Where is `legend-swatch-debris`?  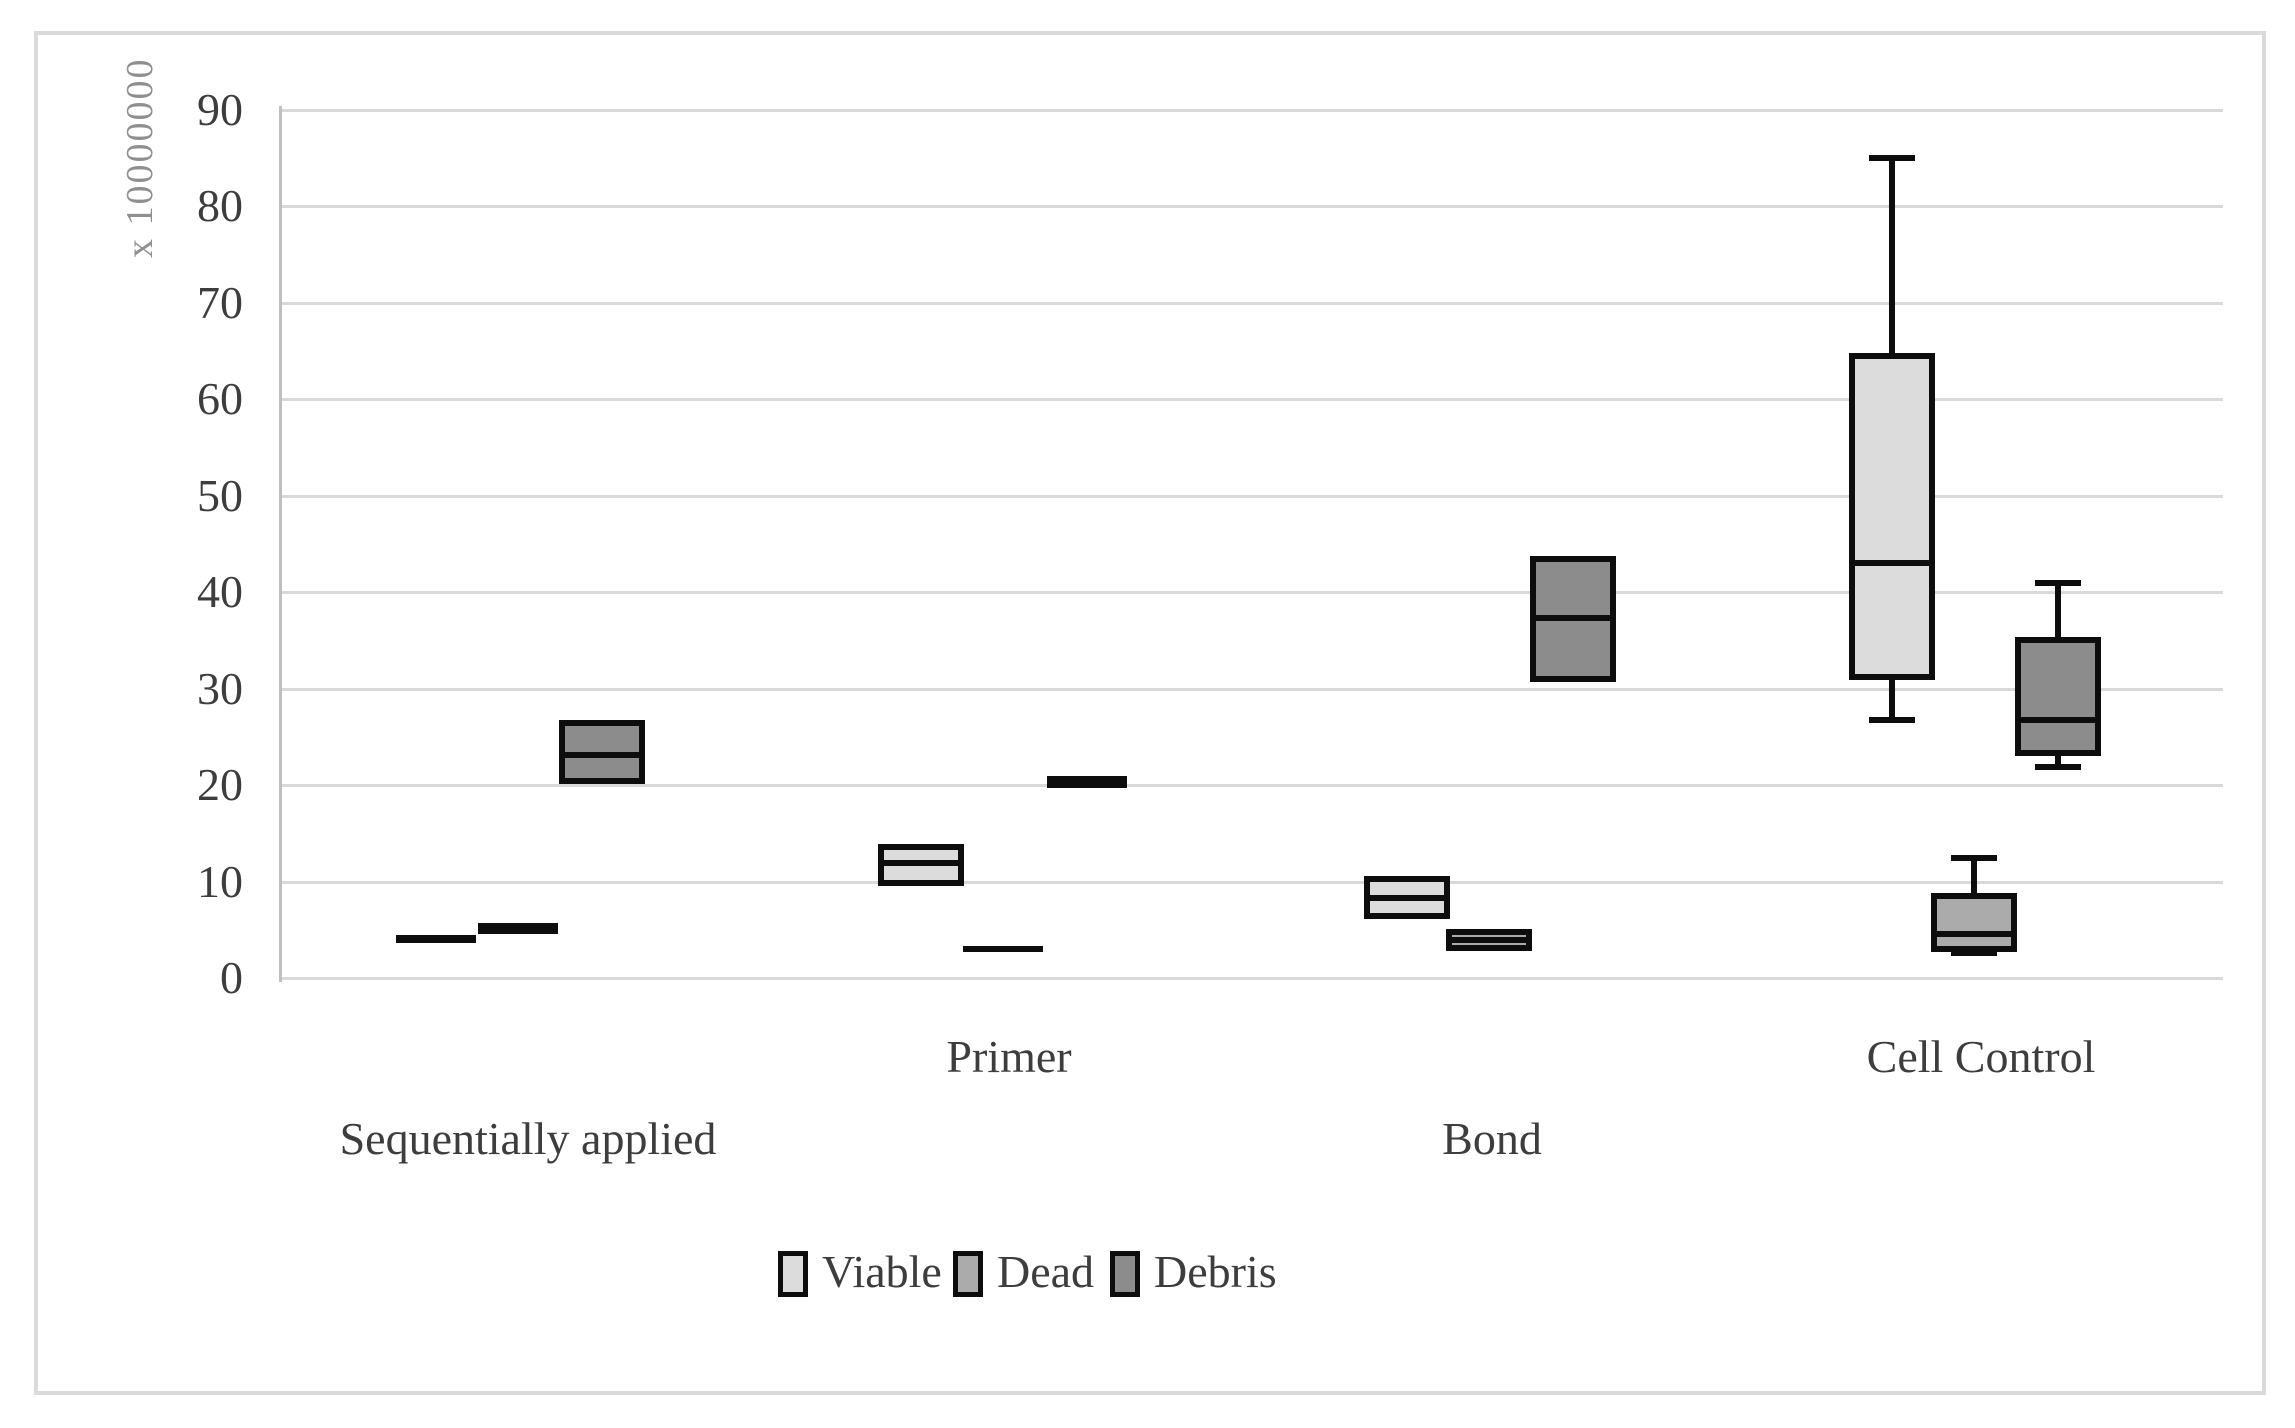 legend-swatch-debris is located at coordinates (1125, 1274).